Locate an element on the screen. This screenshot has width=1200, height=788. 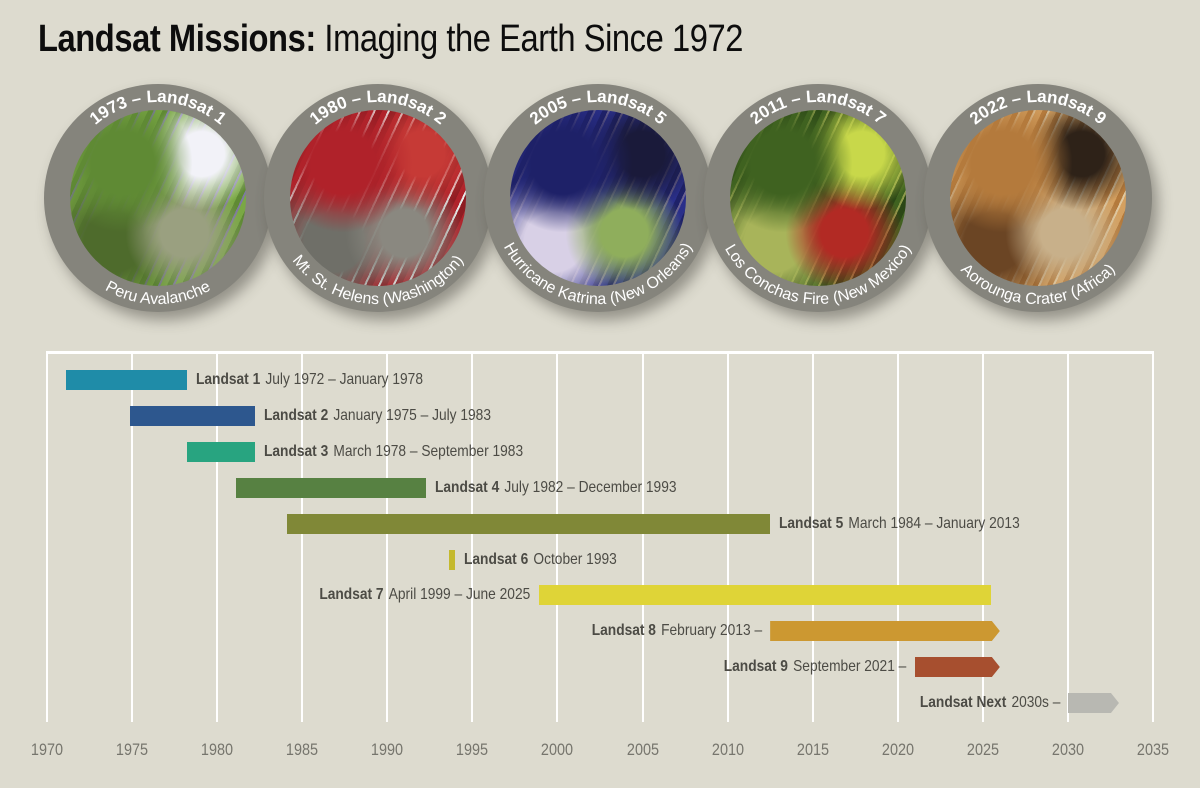
x-axis-tick-label: 2015 is located at coordinates (812, 749).